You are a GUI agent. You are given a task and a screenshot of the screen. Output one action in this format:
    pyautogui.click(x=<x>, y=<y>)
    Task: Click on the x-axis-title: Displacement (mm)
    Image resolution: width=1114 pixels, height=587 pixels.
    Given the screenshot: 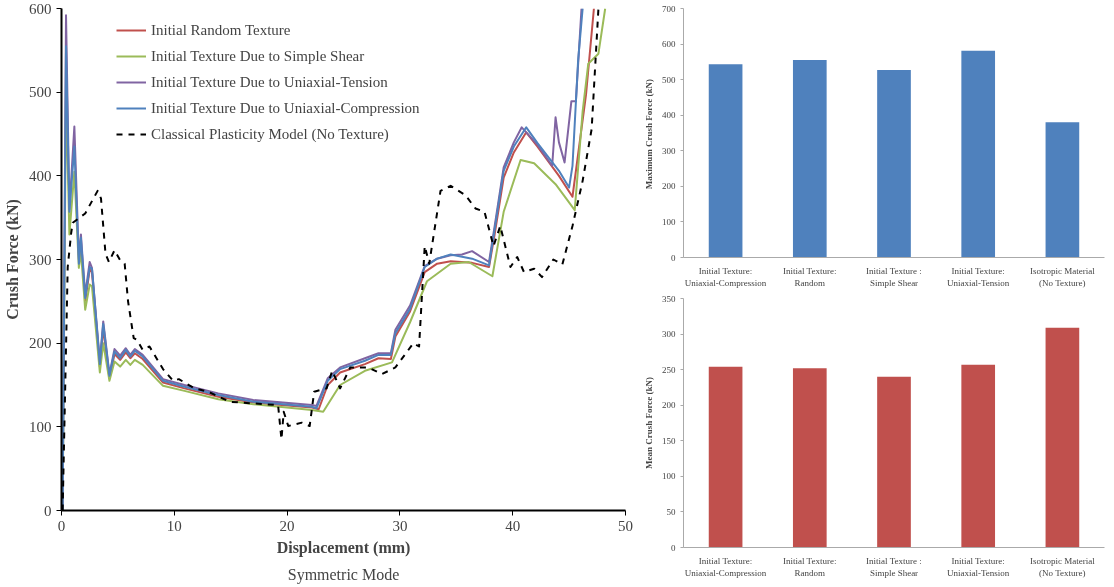 What is the action you would take?
    pyautogui.click(x=343, y=547)
    